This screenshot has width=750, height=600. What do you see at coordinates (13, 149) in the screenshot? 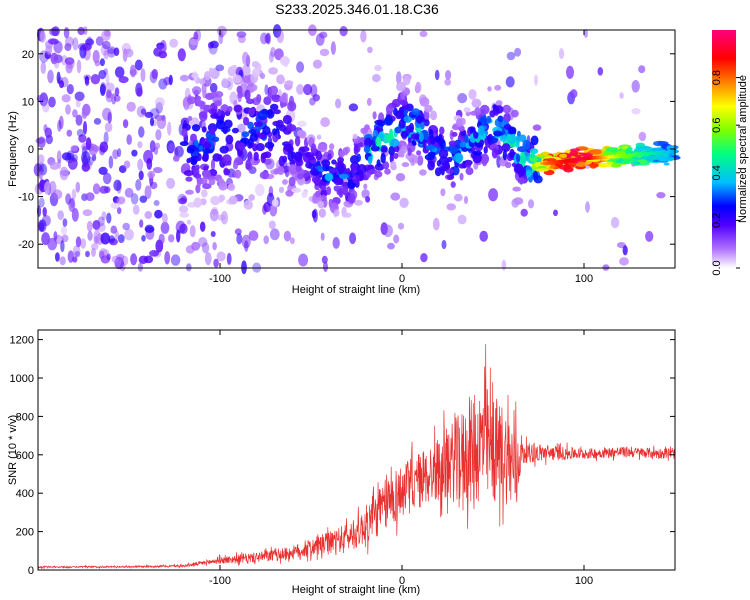
I see `spectrogram-y-label: Frequency (Hz)` at bounding box center [13, 149].